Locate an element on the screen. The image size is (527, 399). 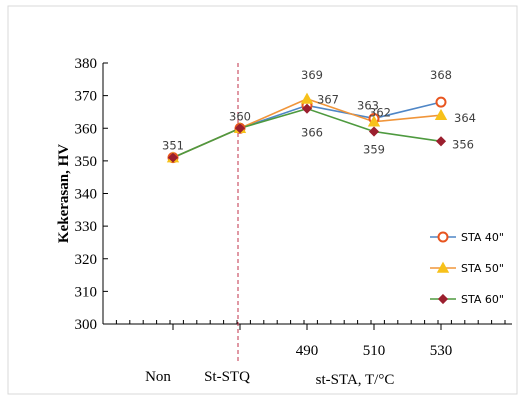
y-tick-label: 340 is located at coordinates (86, 195).